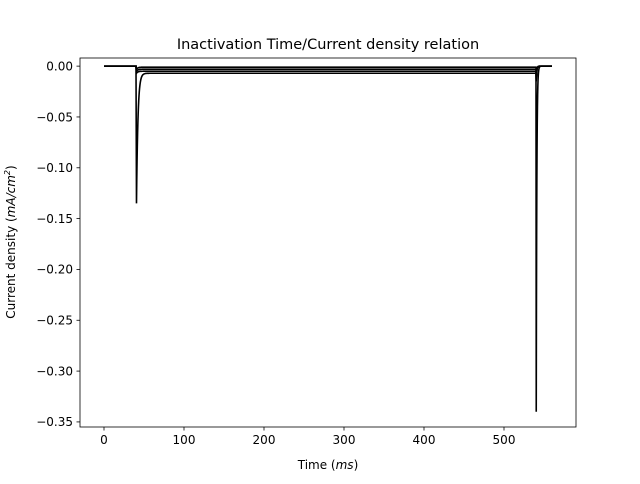 The height and width of the screenshot is (484, 640). What do you see at coordinates (316, 465) in the screenshot?
I see `x-label-prefix: Time (` at bounding box center [316, 465].